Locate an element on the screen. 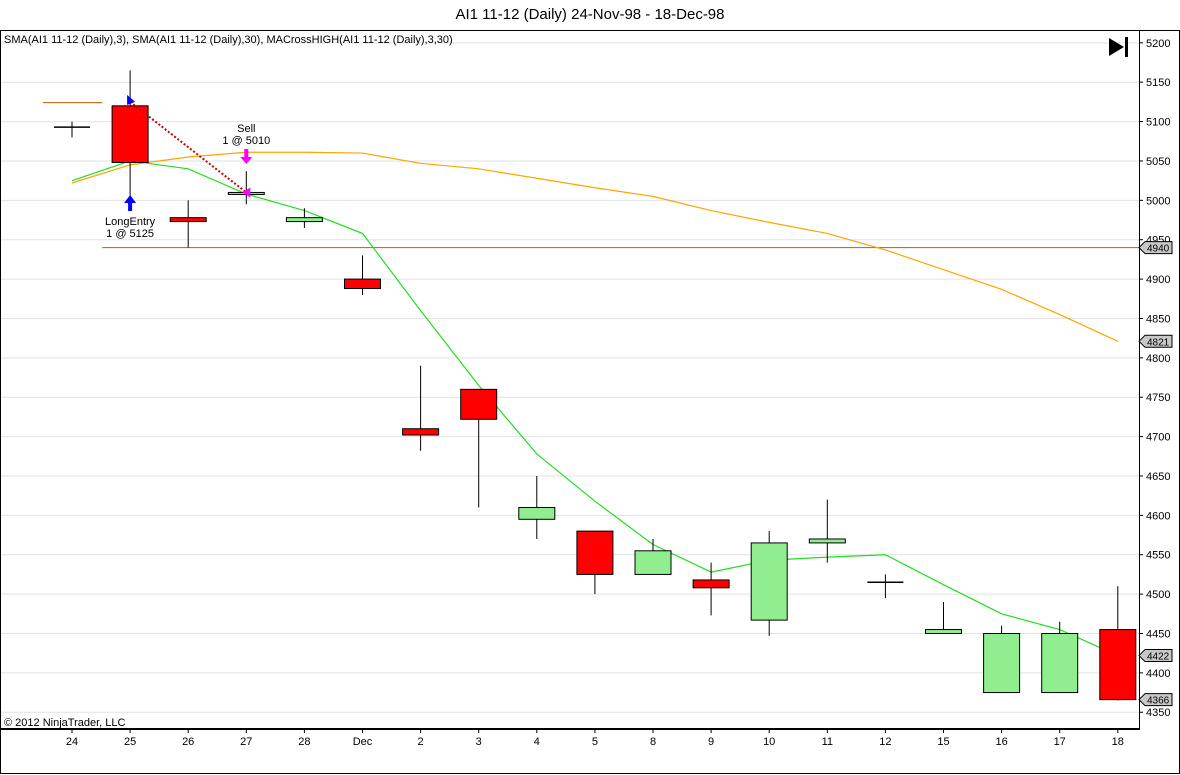 Image resolution: width=1180 pixels, height=775 pixels. y-tick-label: 4550 is located at coordinates (1158, 556).